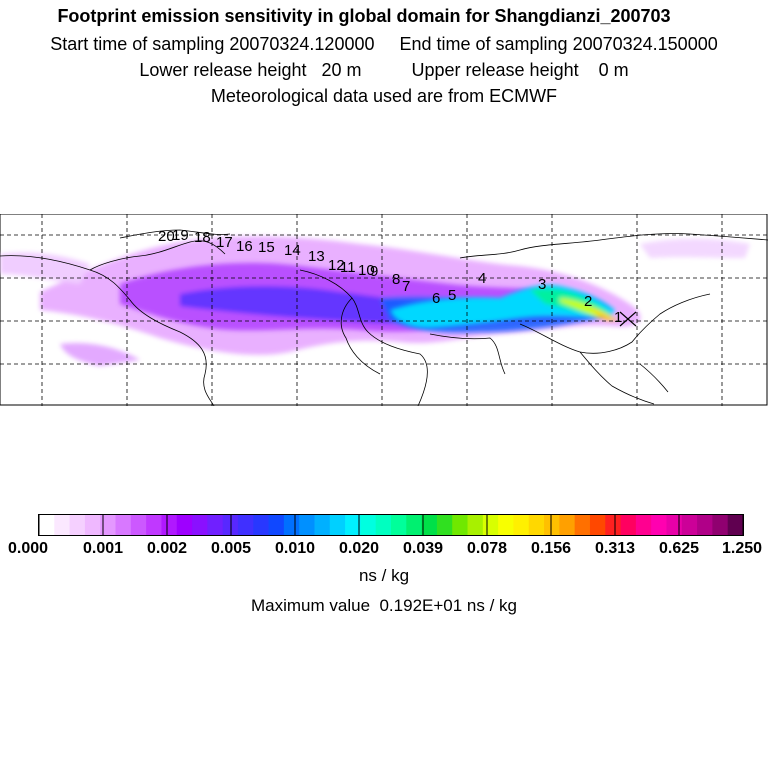  Describe the element at coordinates (202, 237) in the screenshot. I see `trajectory-label: 18` at that location.